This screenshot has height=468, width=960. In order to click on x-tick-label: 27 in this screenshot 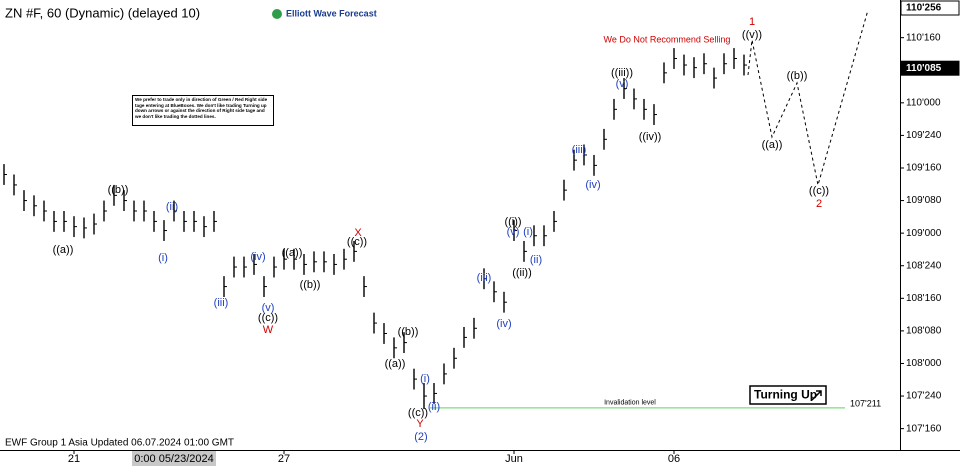, I will do `click(284, 459)`.